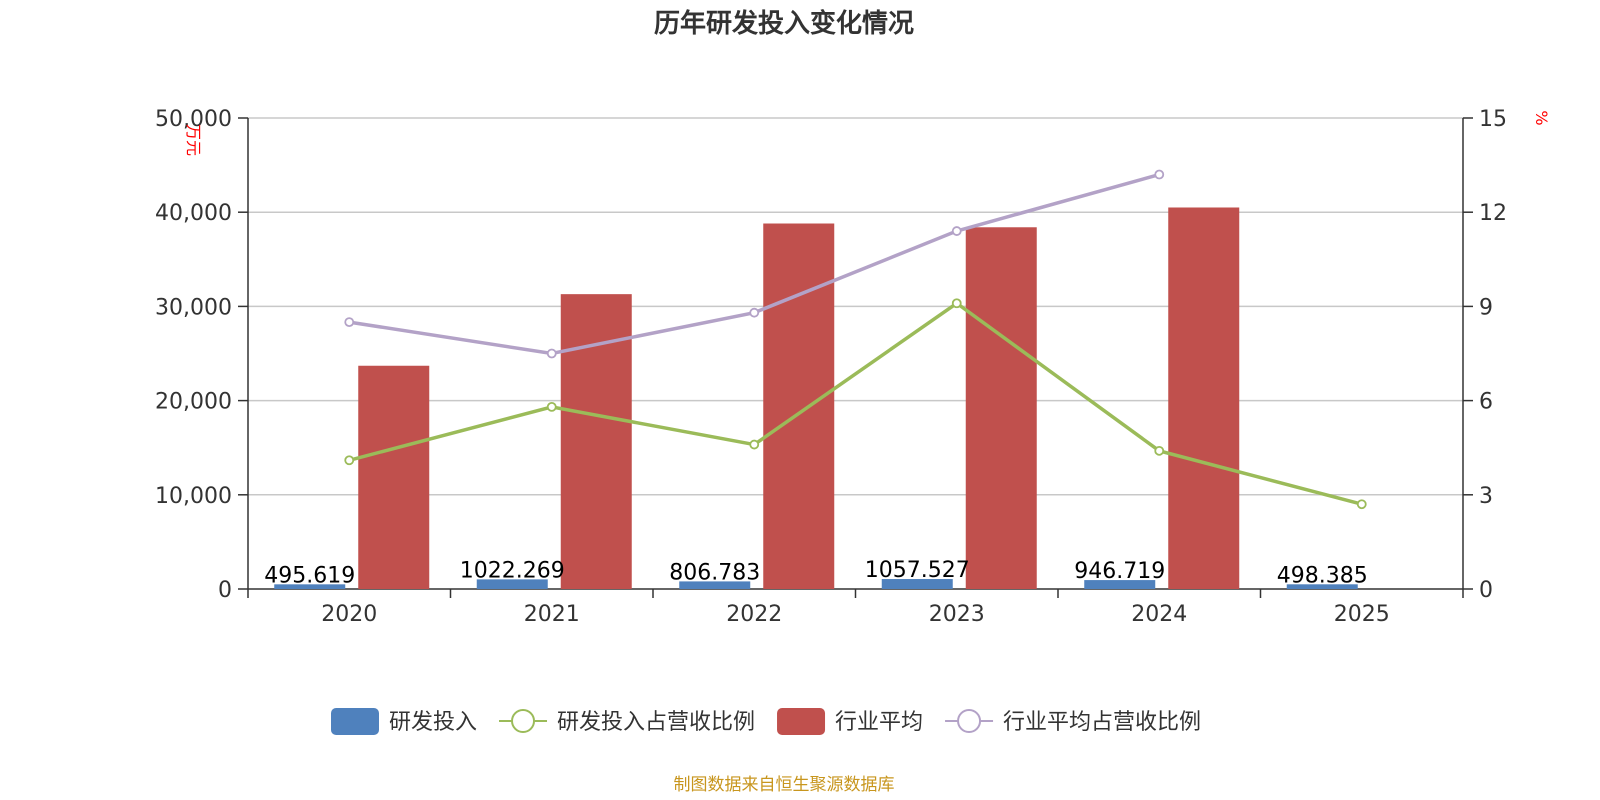 This screenshot has width=1600, height=800. I want to click on x-axis-tick-label: 2023, so click(957, 614).